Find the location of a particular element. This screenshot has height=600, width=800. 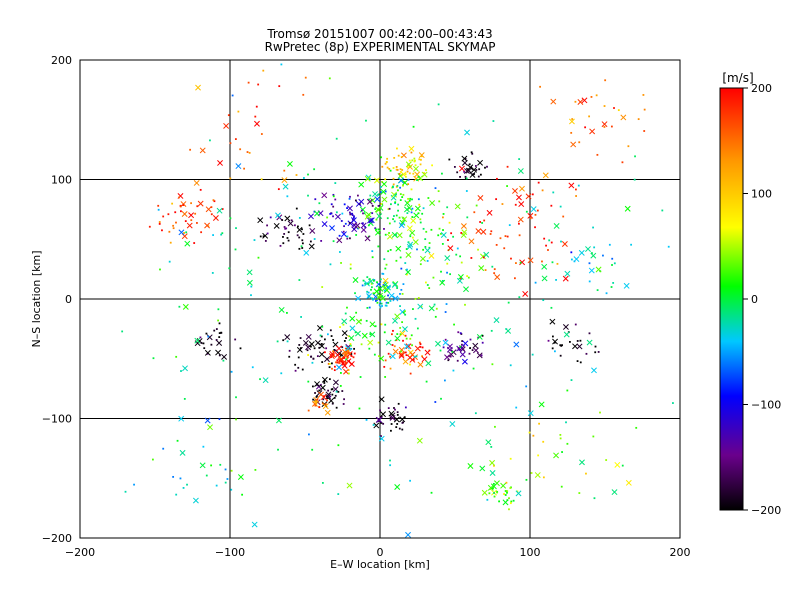

colorbar-tick-label: 0 is located at coordinates (754, 299).